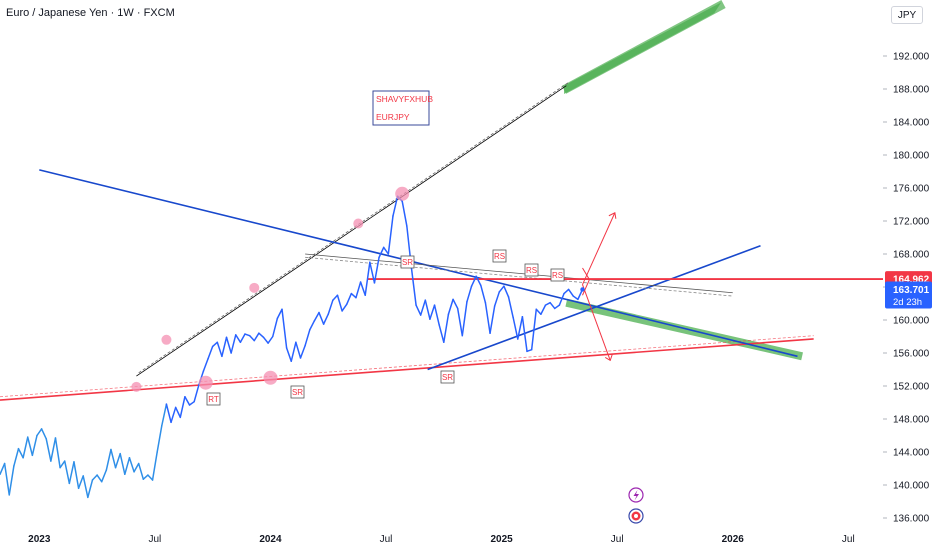  What do you see at coordinates (911, 280) in the screenshot?
I see `level-price-label: 164.962` at bounding box center [911, 280].